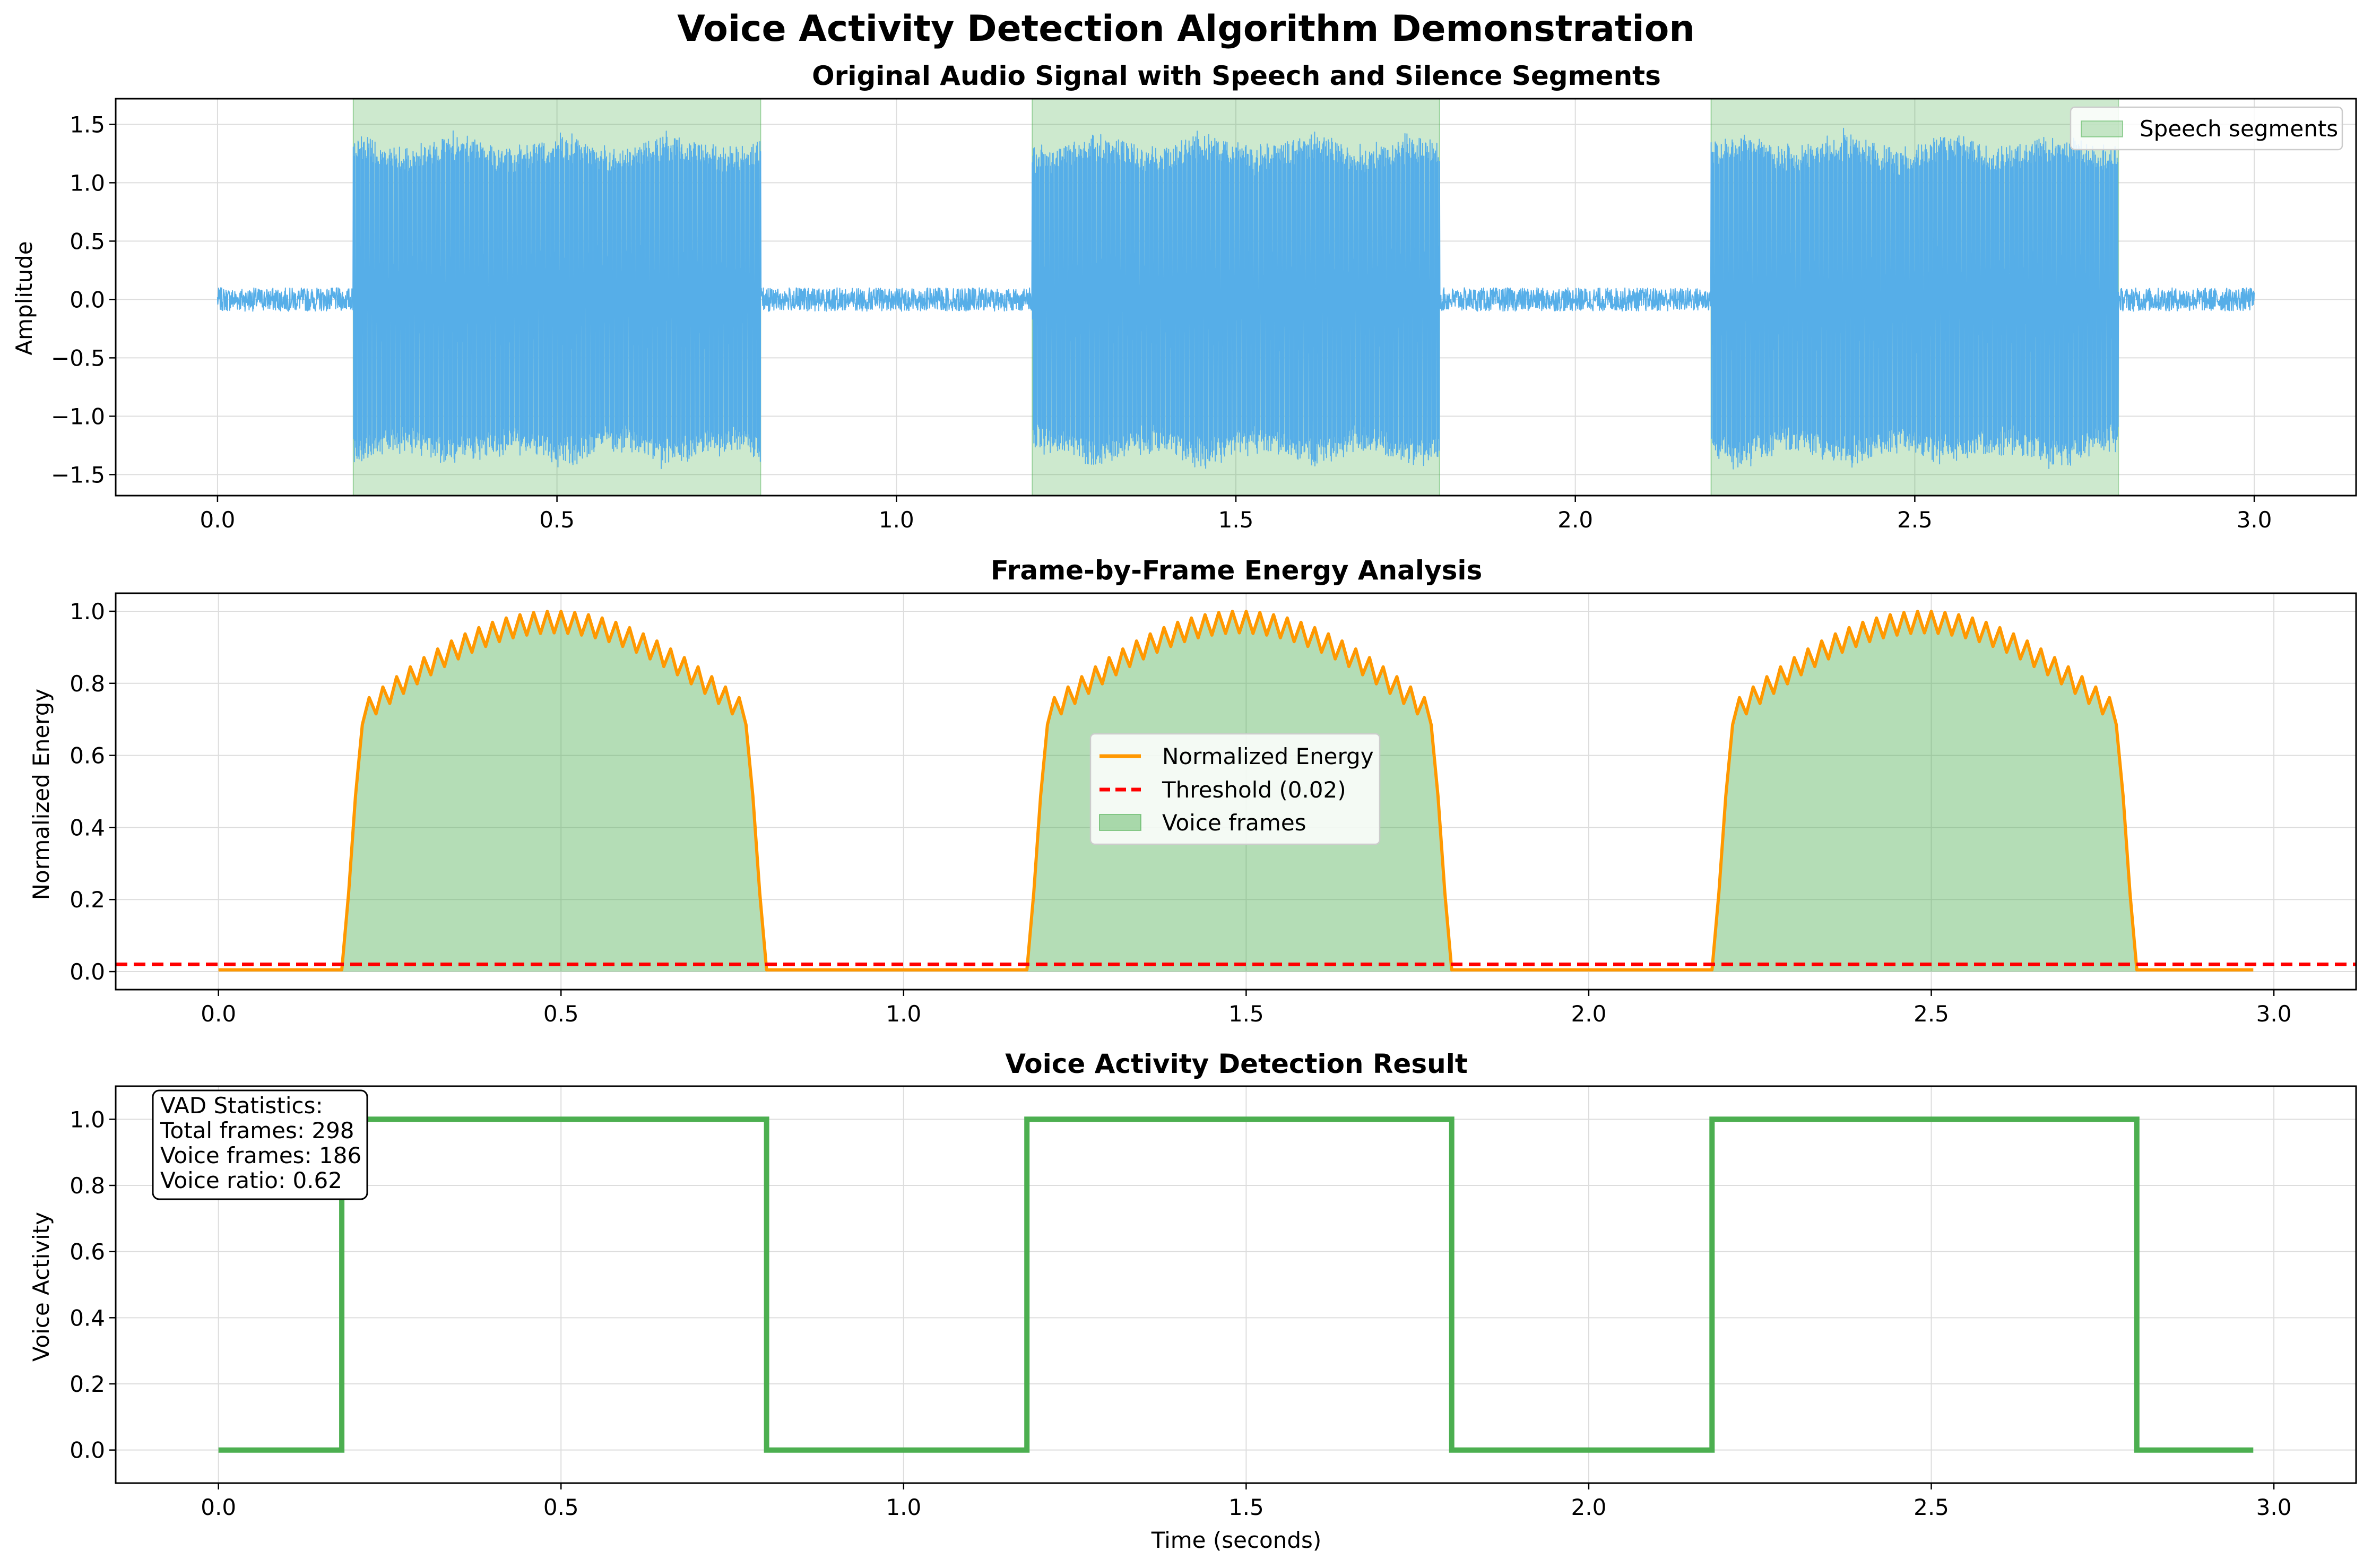 The width and height of the screenshot is (2372, 1568). I want to click on y-tick-label: −1.0, so click(78, 416).